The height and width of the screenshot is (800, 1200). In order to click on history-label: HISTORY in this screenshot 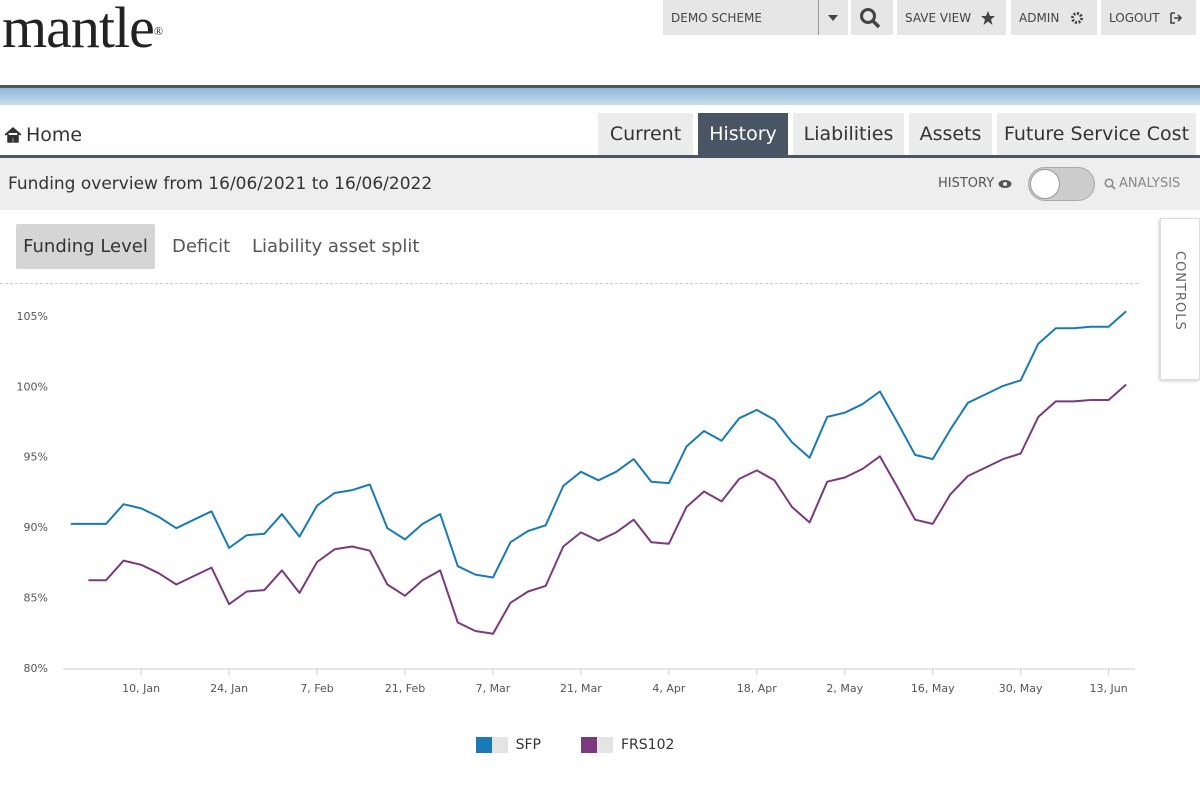, I will do `click(975, 183)`.